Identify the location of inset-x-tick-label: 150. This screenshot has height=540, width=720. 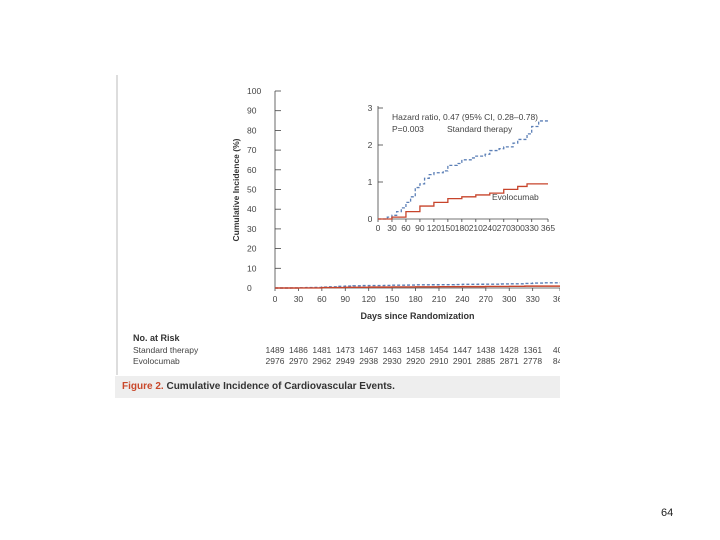
(448, 228).